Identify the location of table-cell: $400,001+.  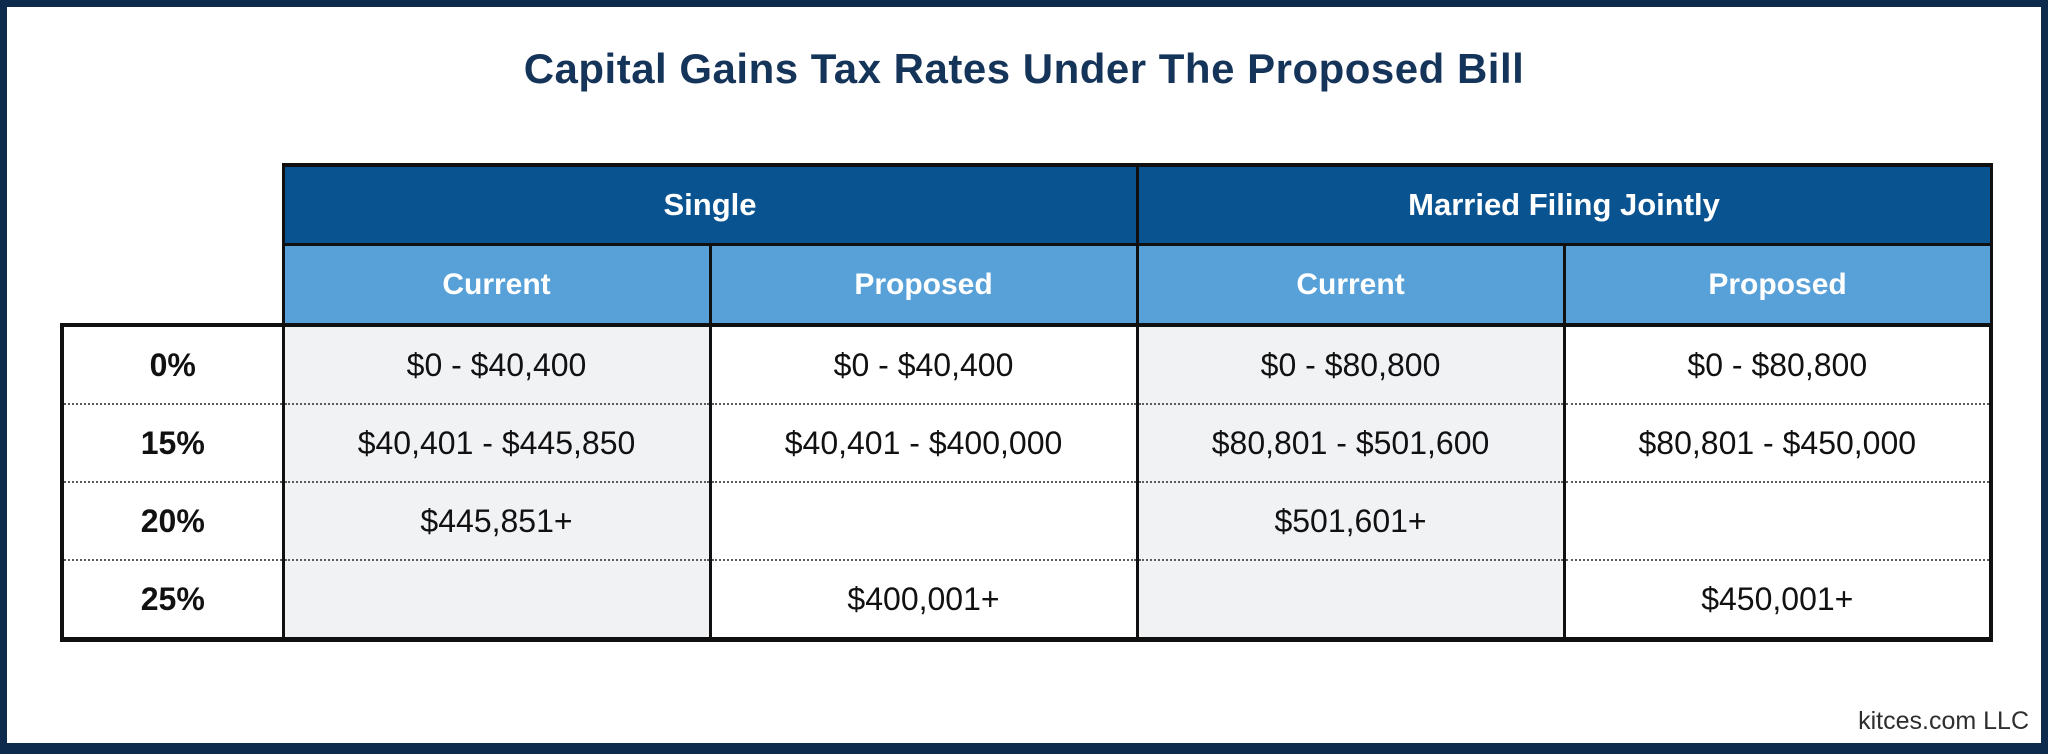
(923, 600).